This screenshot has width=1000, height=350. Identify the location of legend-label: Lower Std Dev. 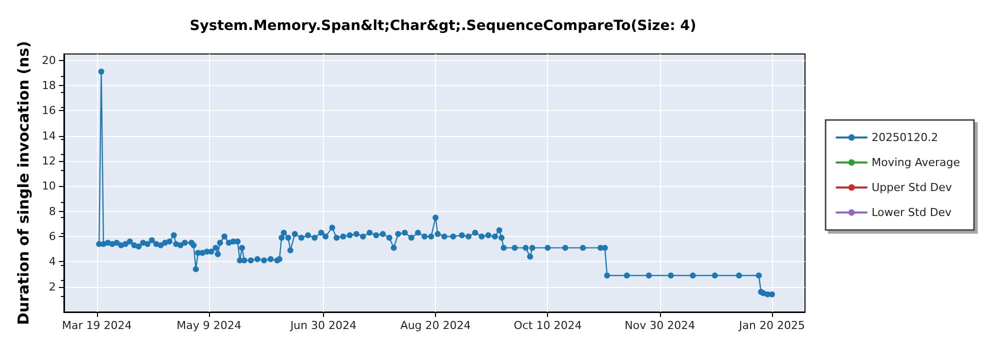
(912, 212).